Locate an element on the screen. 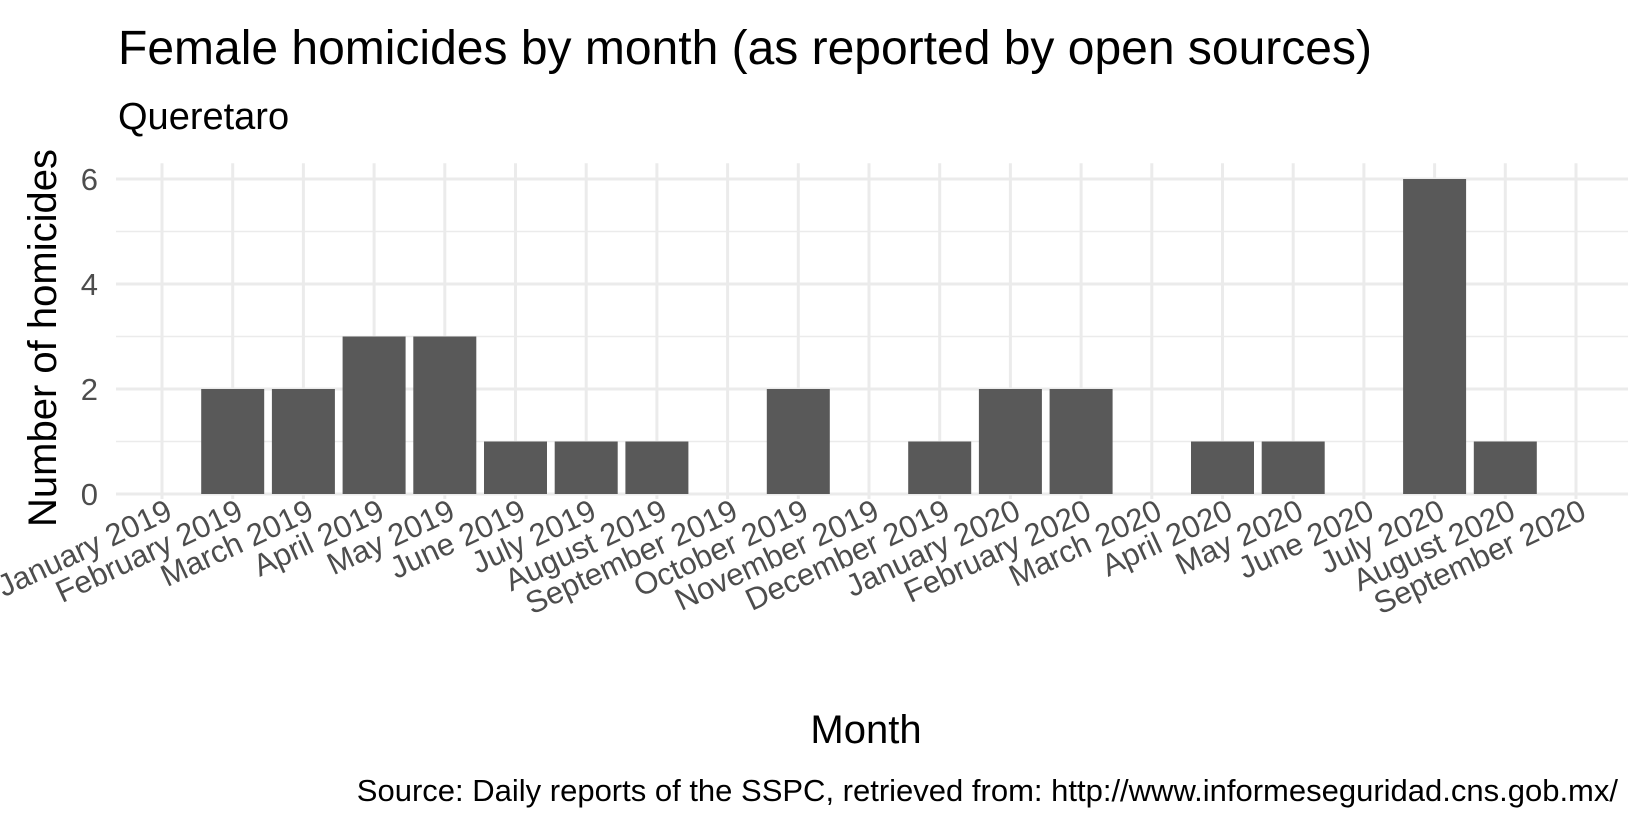 The height and width of the screenshot is (834, 1640). bar-february-2019 is located at coordinates (233, 441).